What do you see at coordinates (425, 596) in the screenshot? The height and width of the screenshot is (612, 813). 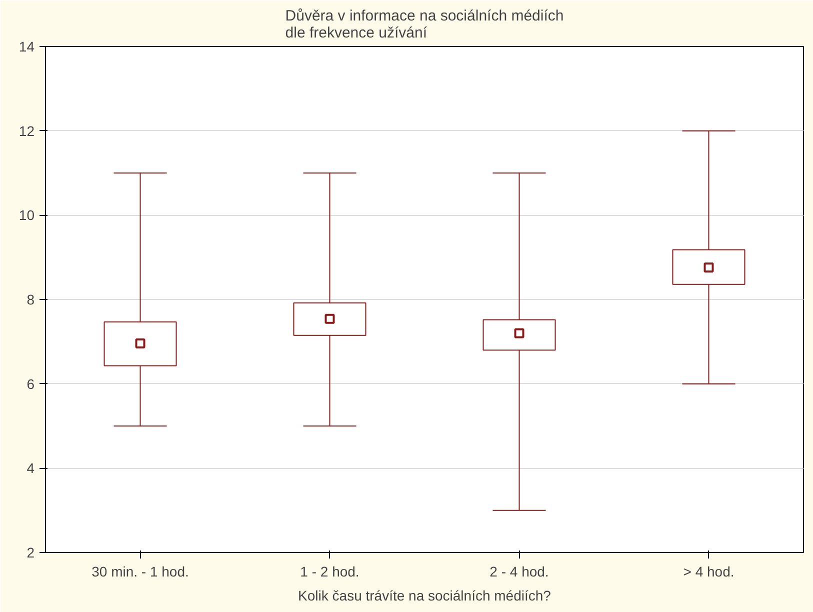 I see `x-axis-title: Kolik času trávíte na sociálních médiích?` at bounding box center [425, 596].